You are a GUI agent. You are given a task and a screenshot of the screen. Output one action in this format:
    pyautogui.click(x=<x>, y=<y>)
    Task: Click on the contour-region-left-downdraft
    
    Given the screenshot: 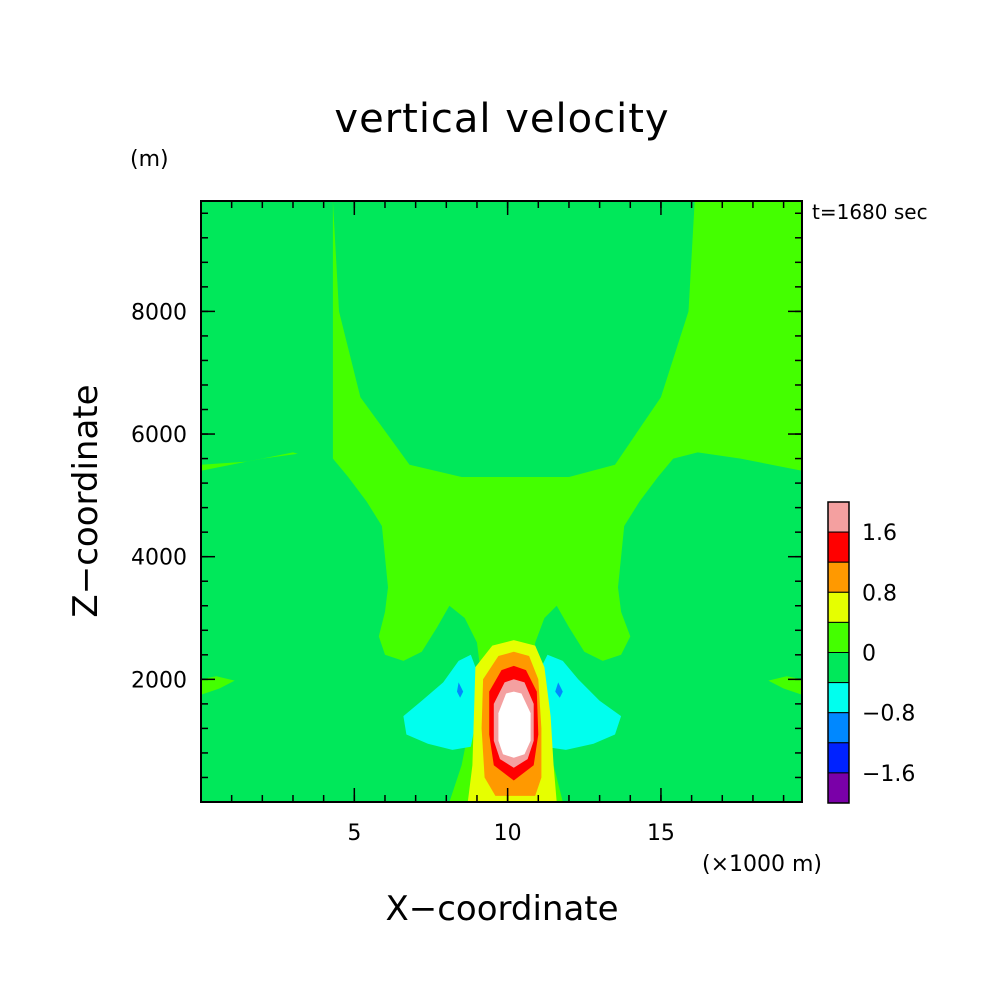 What is the action you would take?
    pyautogui.click(x=267, y=333)
    